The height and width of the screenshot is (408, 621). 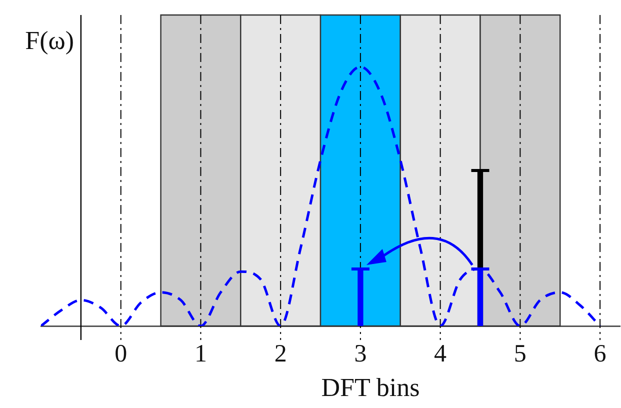 I want to click on x-axis-title: DFT bins, so click(x=370, y=387).